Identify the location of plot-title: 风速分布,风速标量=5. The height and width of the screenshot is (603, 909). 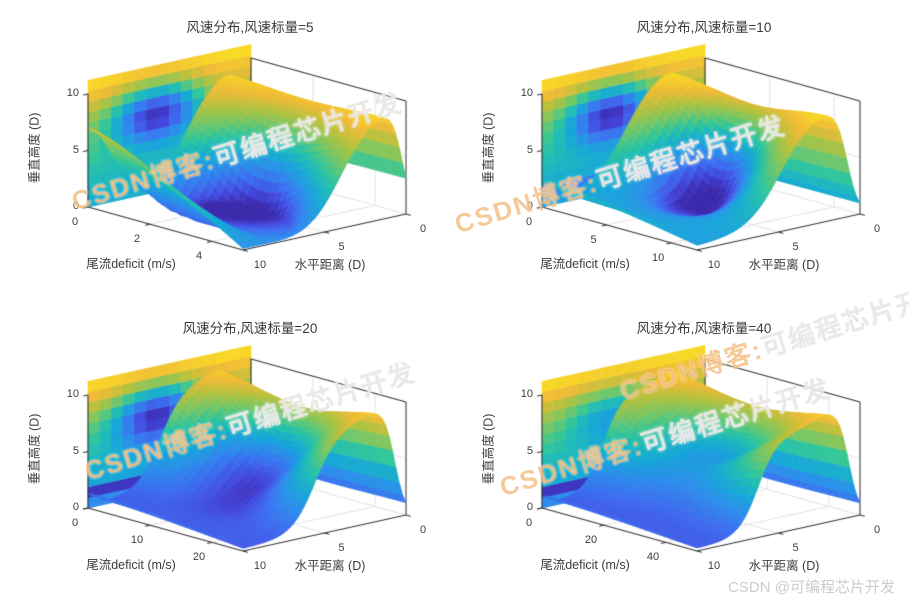
(250, 27).